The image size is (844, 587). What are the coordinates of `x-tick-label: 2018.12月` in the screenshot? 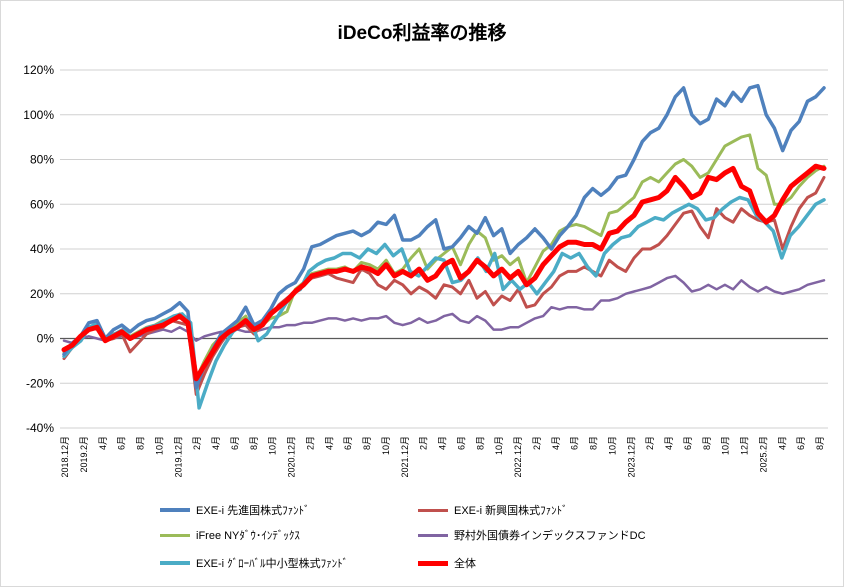 It's located at (65, 457).